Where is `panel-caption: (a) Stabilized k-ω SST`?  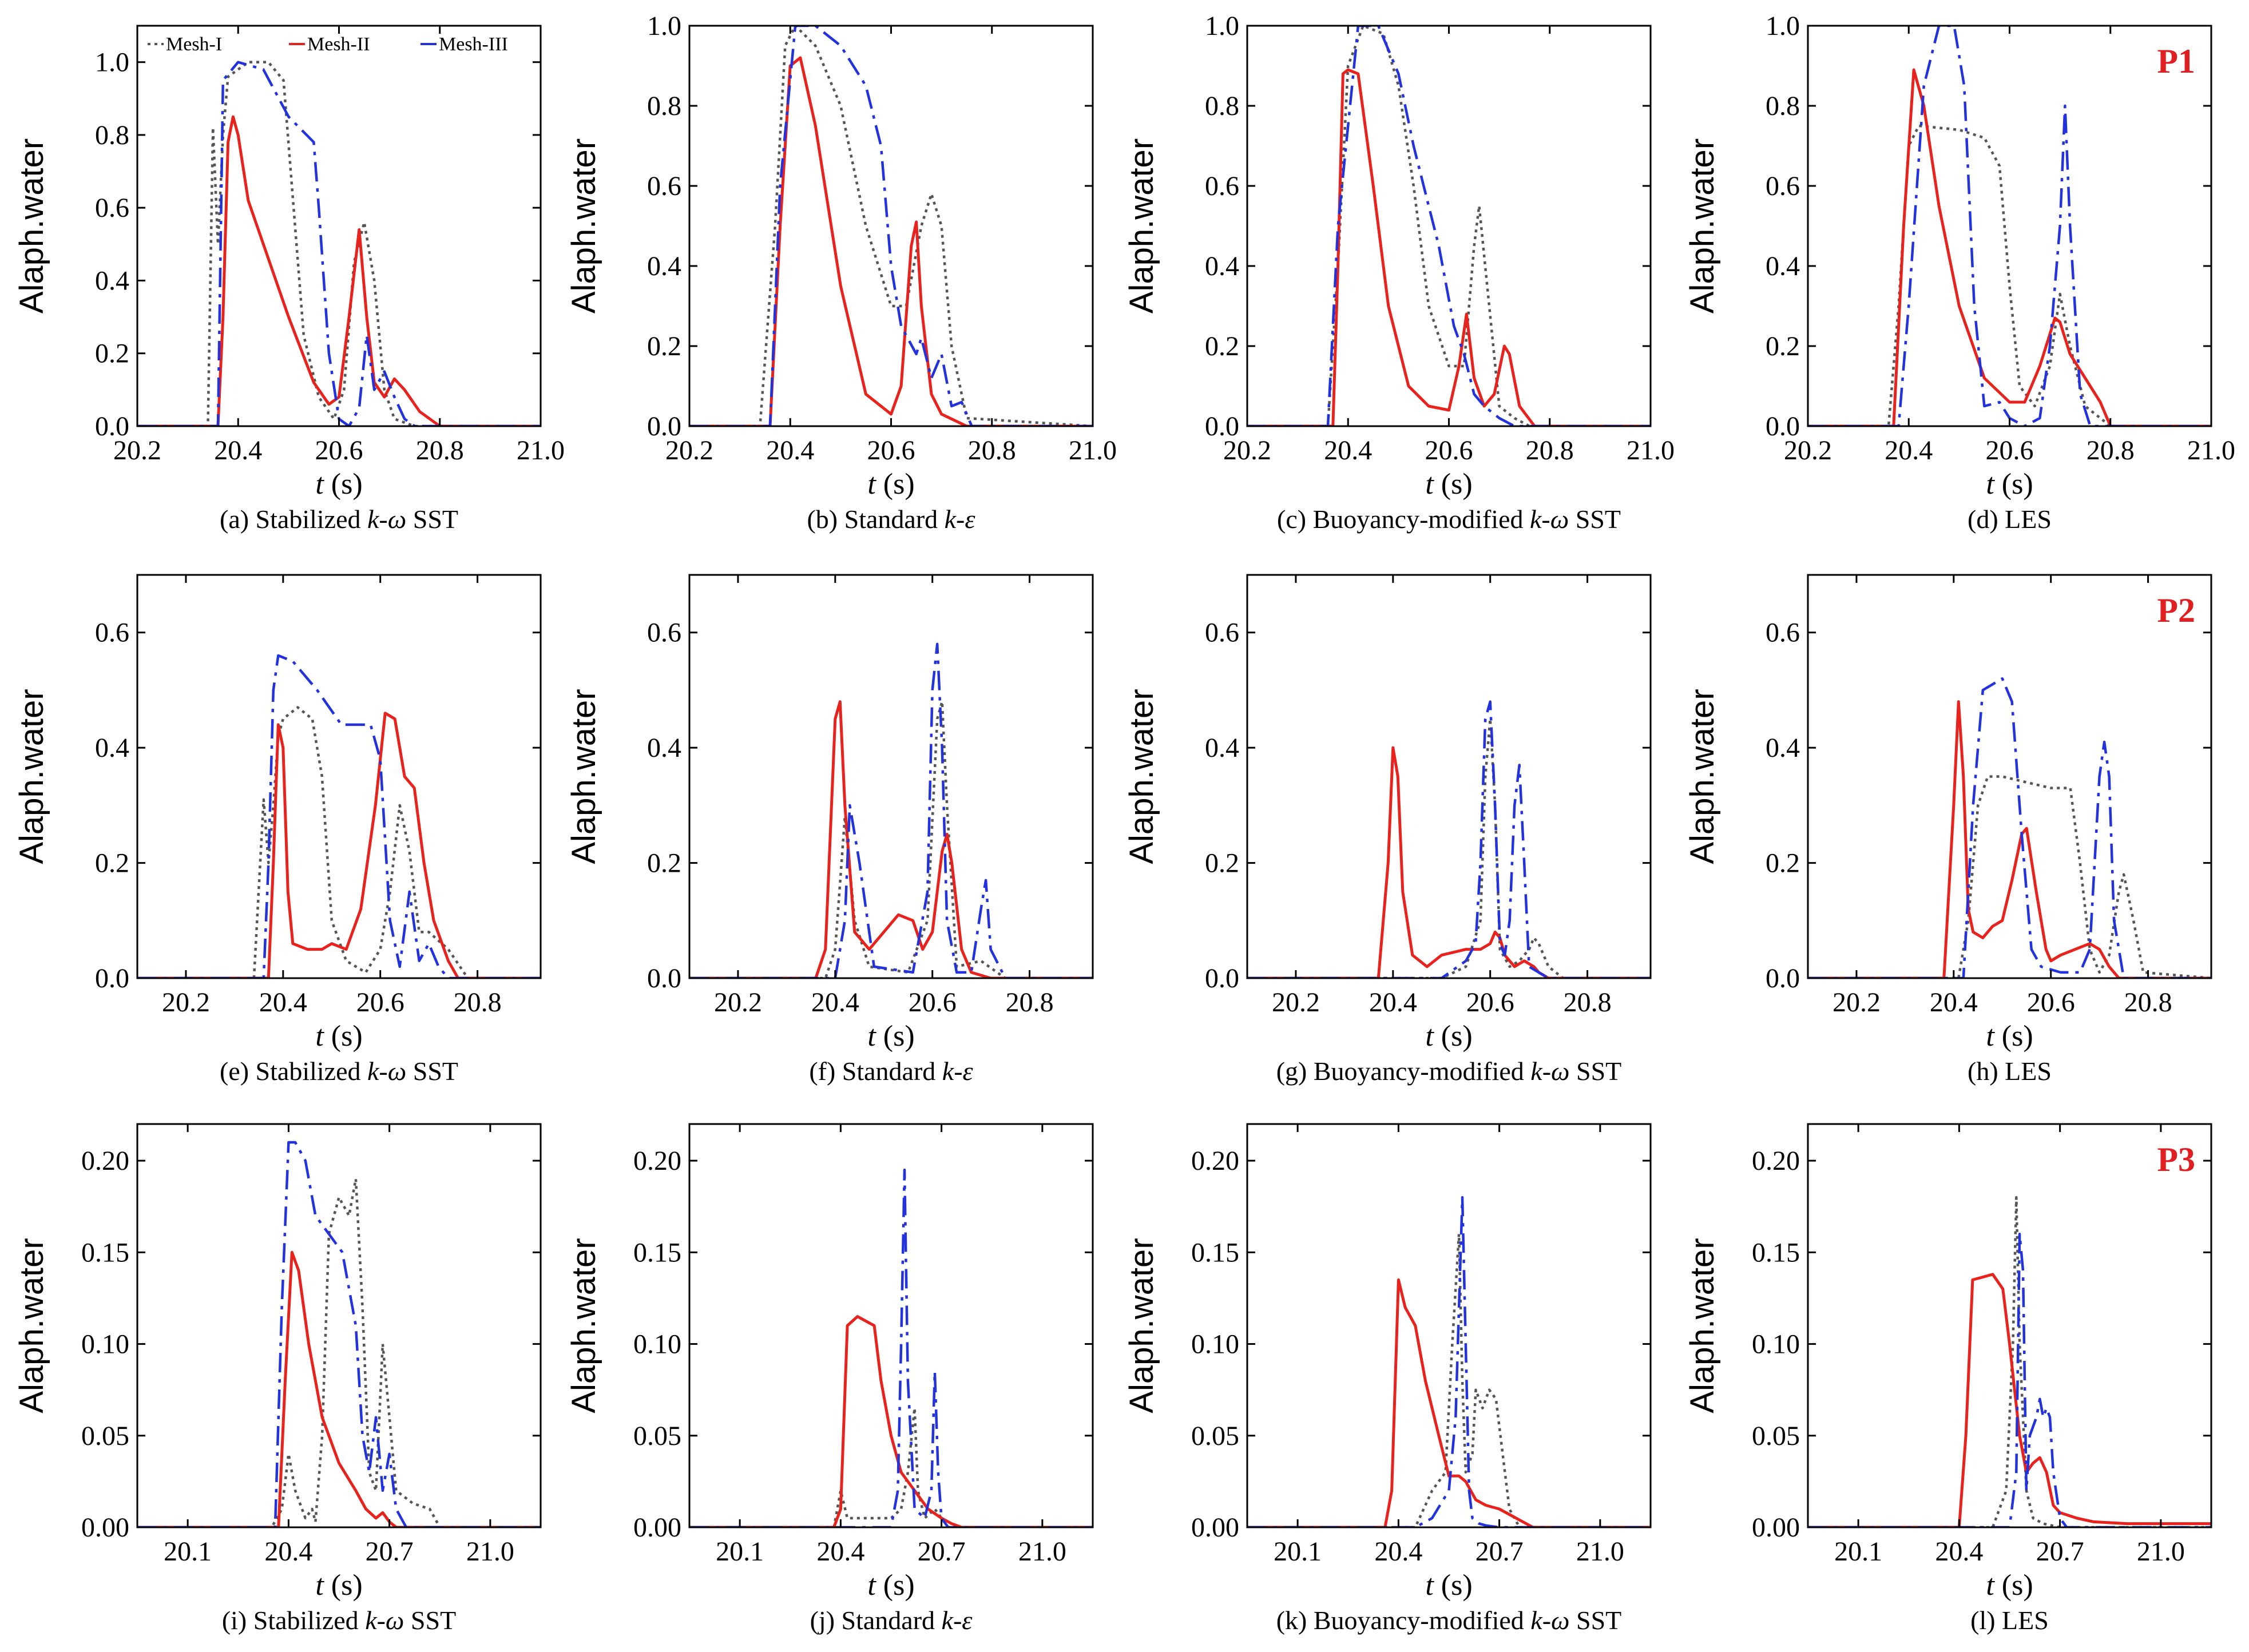
panel-caption: (a) Stabilized k-ω SST is located at coordinates (339, 519).